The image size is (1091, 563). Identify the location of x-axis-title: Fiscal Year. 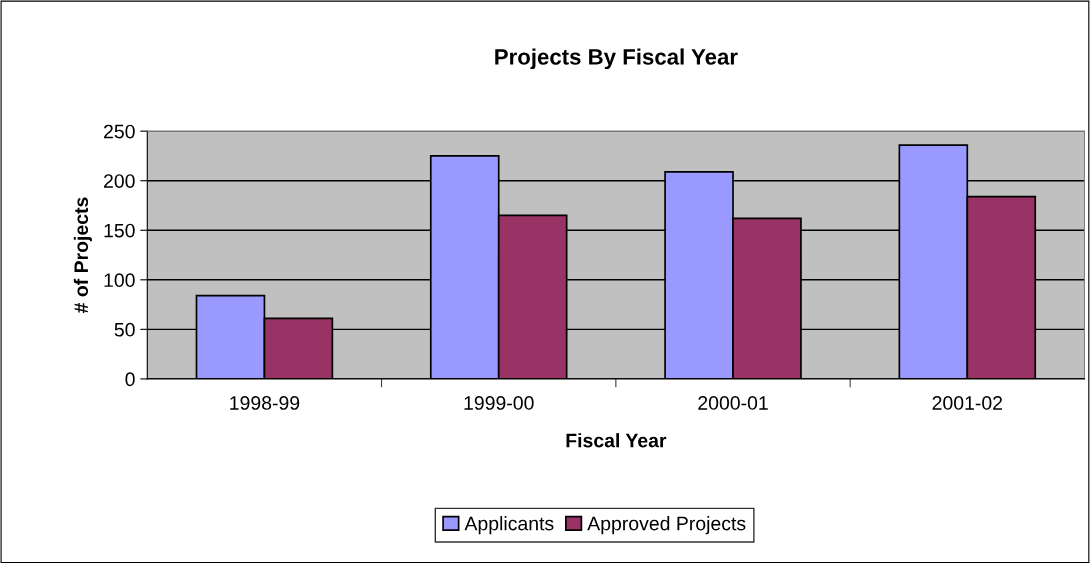
(616, 440).